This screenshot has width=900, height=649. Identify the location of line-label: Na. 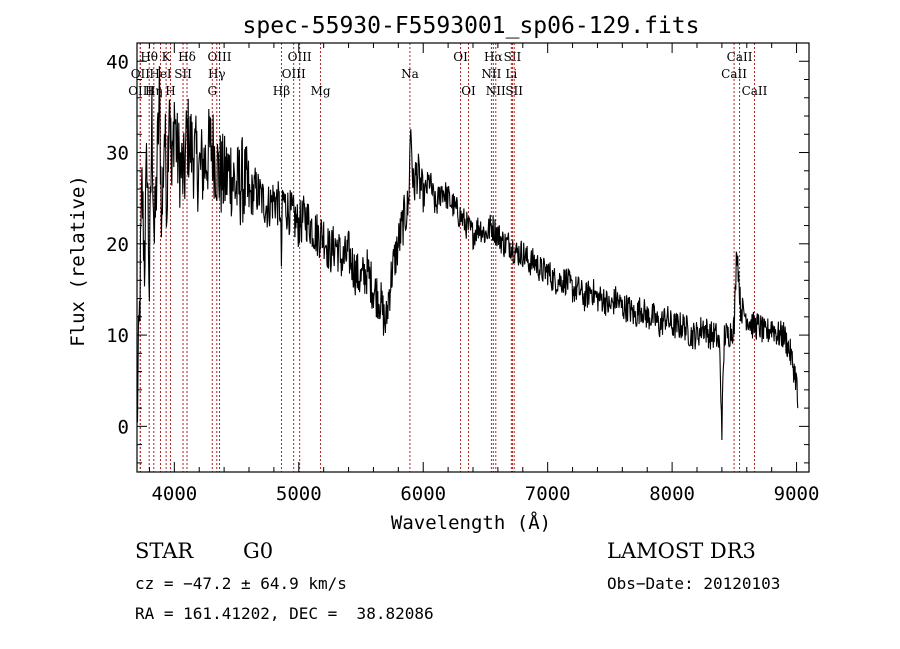
(410, 74).